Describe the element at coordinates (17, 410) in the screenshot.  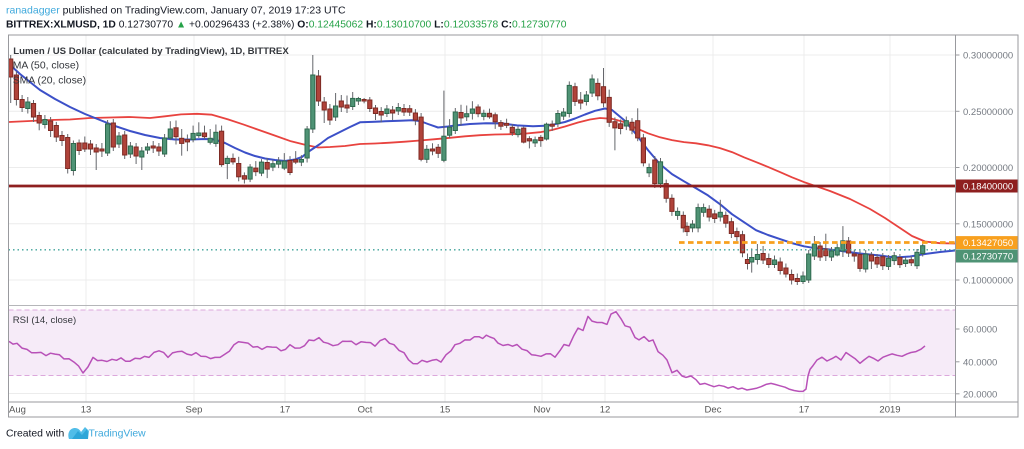
I see `svg-text: Aug` at that location.